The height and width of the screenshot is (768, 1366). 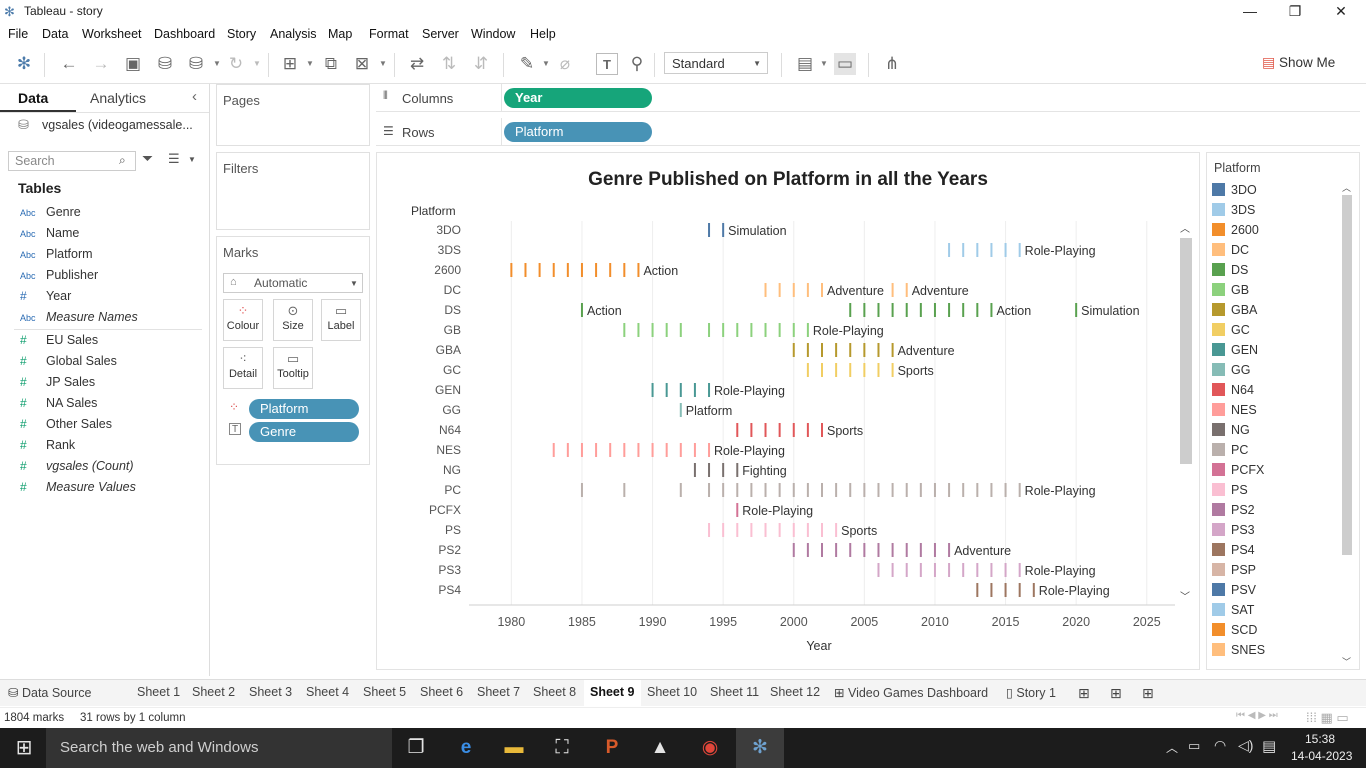 I want to click on field-vgsales-count: # vgsales (Count), so click(x=77, y=466).